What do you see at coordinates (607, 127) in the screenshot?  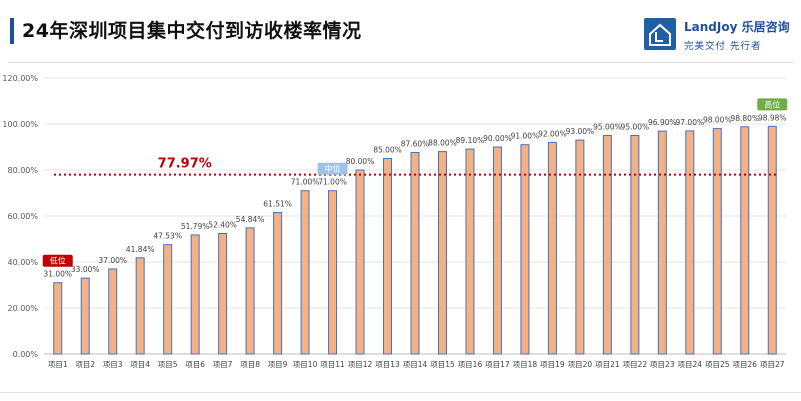 I see `data-label: 95.00%` at bounding box center [607, 127].